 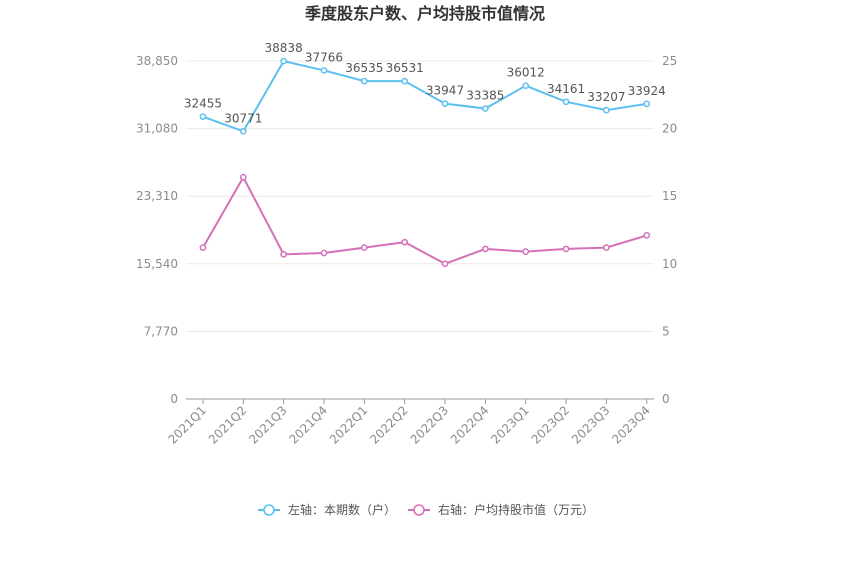 I want to click on x-tick-label: 2022Q2, so click(x=389, y=425).